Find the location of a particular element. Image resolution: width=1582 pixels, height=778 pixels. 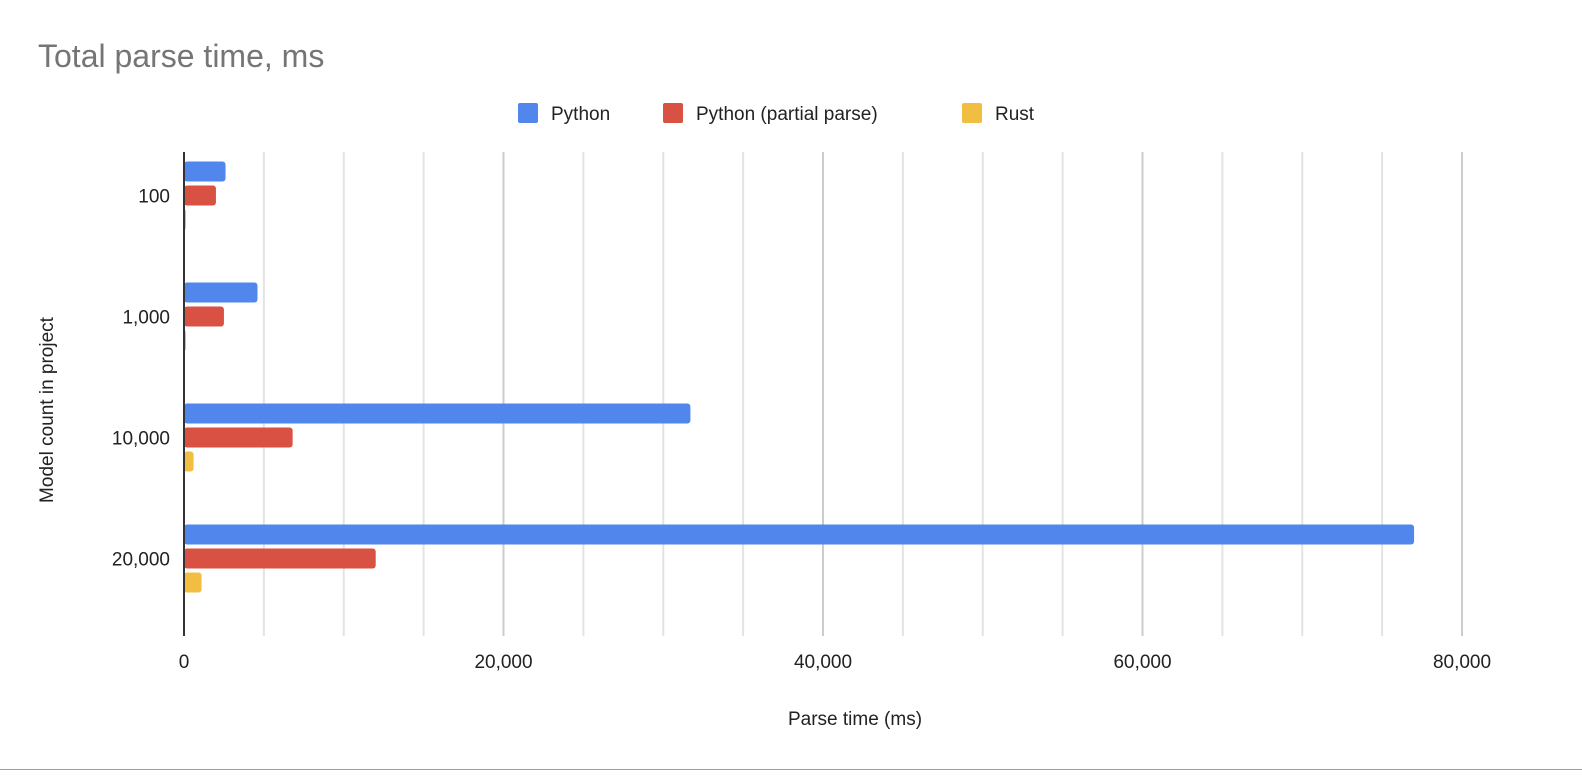

y-axis-label: Model count in project is located at coordinates (47, 409).